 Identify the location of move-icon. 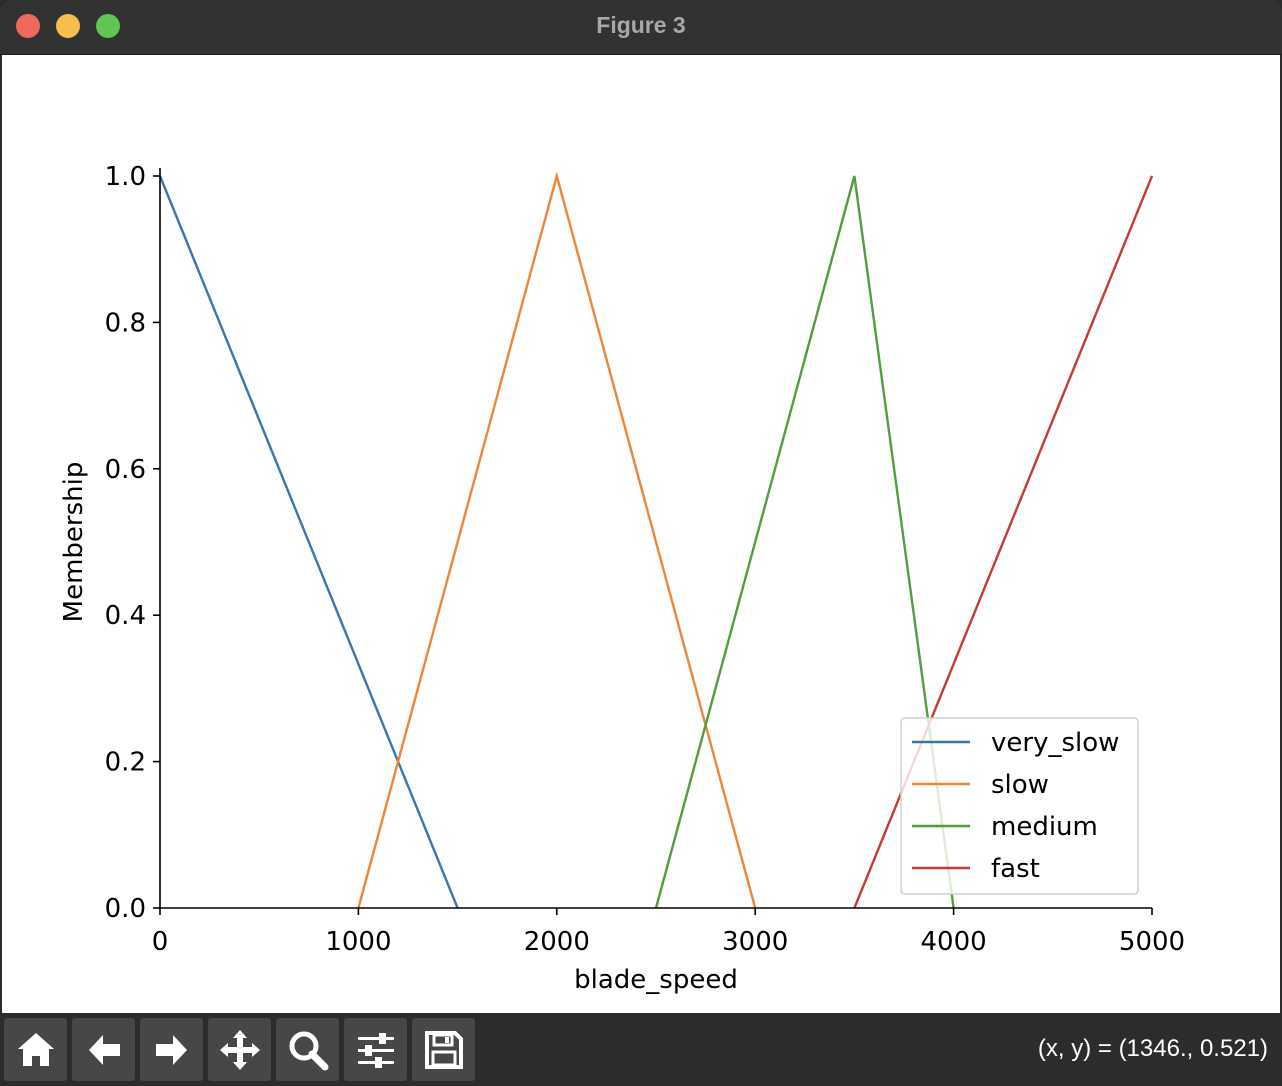
(239, 1049).